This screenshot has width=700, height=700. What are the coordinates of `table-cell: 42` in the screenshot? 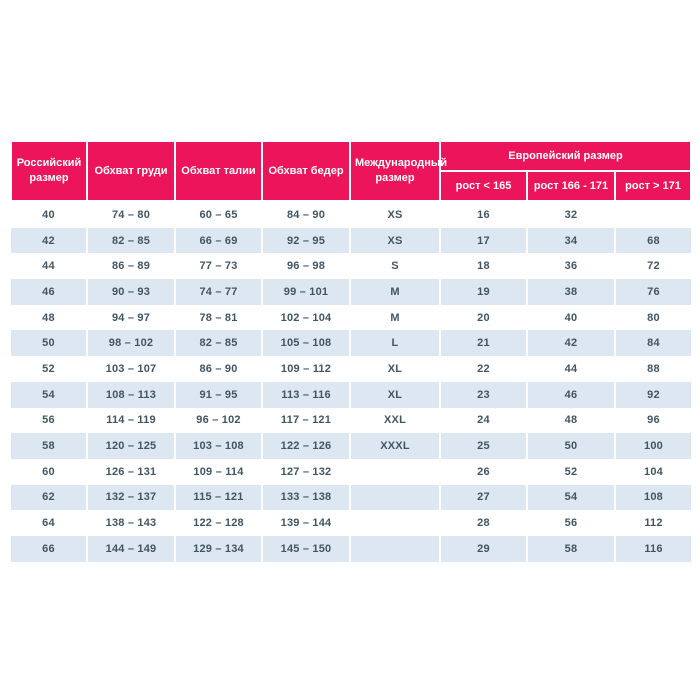 It's located at (48, 240).